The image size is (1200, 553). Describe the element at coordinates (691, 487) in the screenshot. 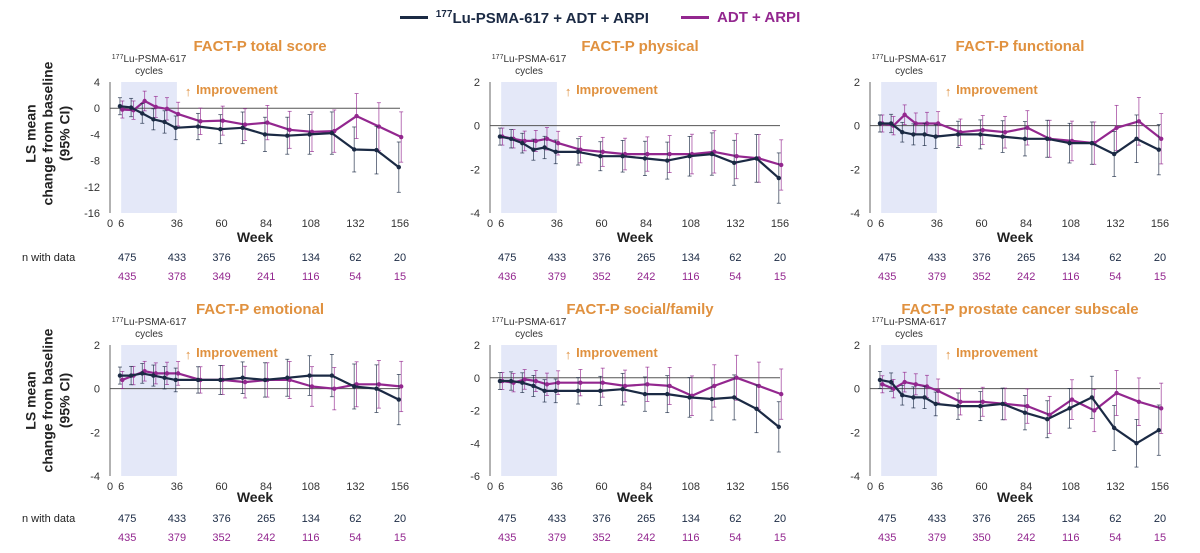

I see `chart5-x-tick-label: 108` at that location.